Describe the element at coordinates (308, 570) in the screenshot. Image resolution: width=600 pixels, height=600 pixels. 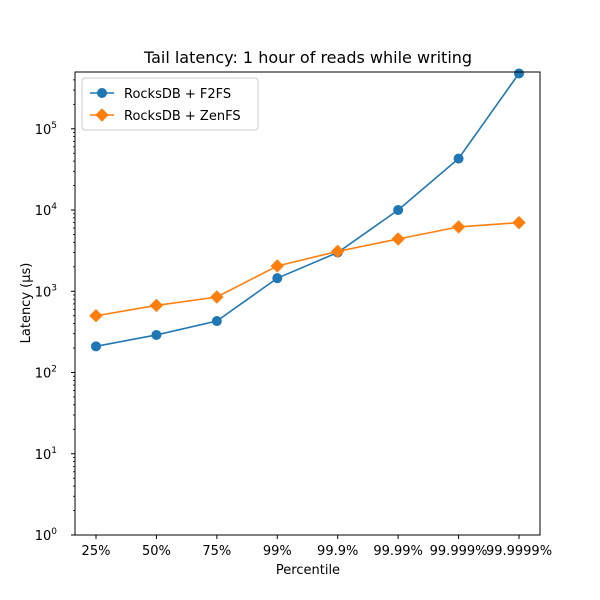
I see `x-axis-label: Percentile` at that location.